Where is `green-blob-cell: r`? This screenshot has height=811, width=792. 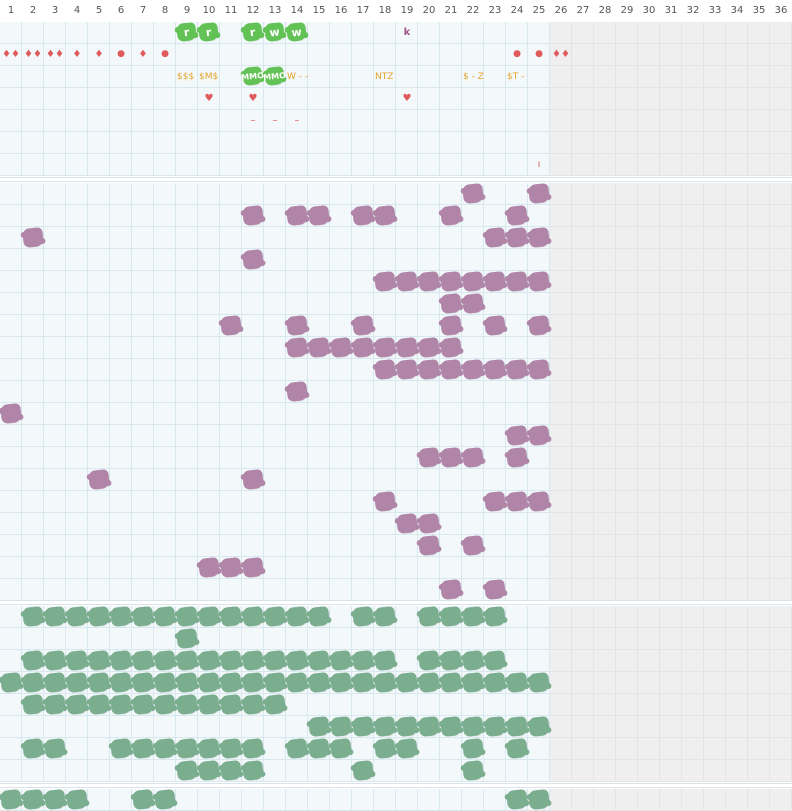
green-blob-cell: r is located at coordinates (186, 32).